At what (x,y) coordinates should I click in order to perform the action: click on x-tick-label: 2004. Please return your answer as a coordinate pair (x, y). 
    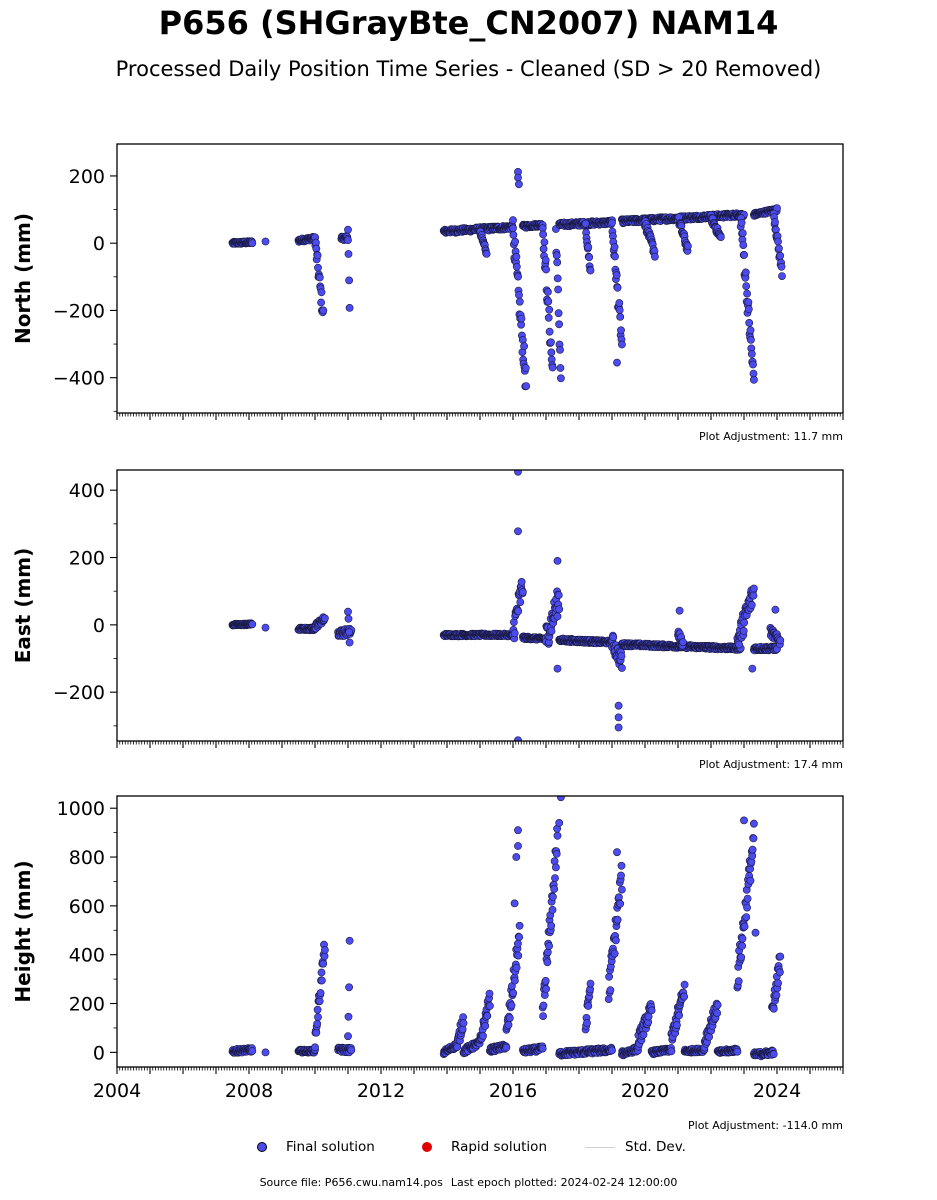
    Looking at the image, I should click on (117, 1091).